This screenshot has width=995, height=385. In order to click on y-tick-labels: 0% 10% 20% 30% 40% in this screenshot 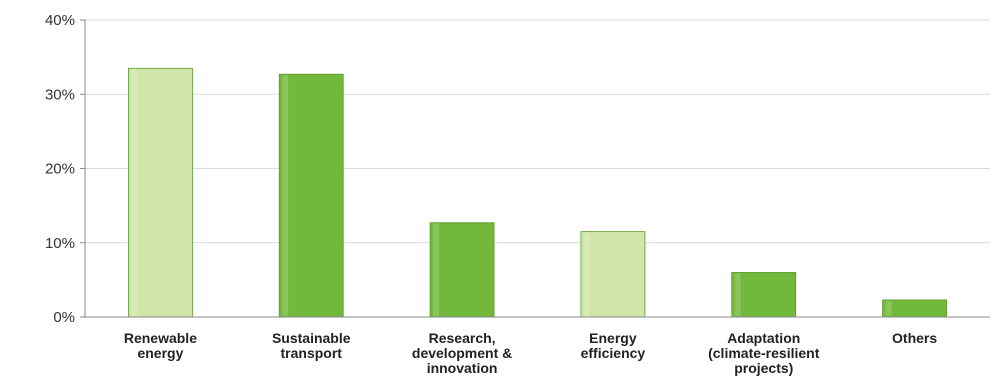, I will do `click(60, 169)`.